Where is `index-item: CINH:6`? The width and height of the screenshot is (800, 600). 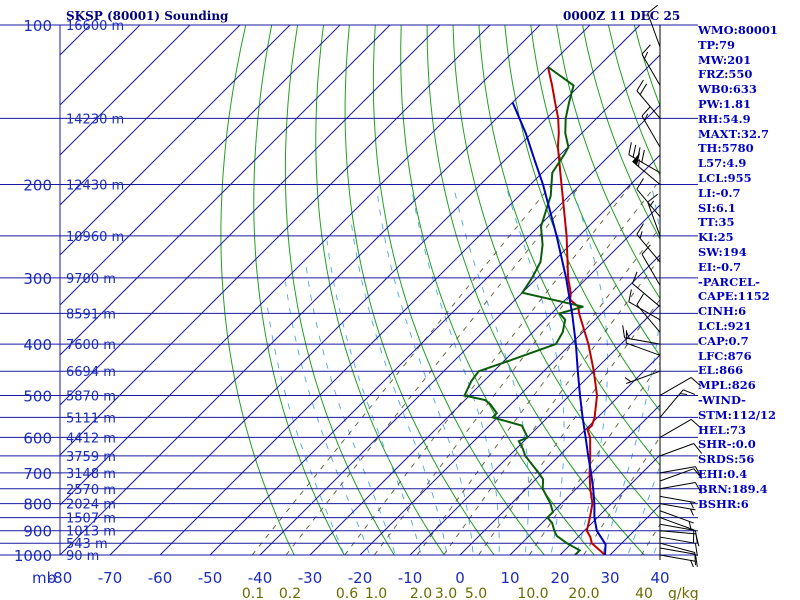 index-item: CINH:6 is located at coordinates (722, 311).